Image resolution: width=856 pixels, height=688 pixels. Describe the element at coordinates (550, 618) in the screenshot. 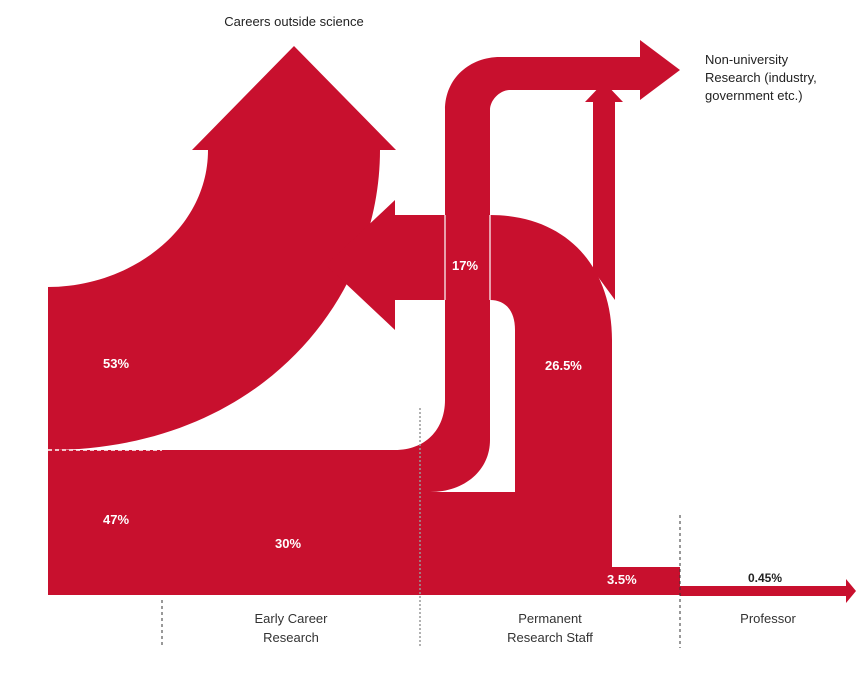

I see `stage-permanent-line1: Permanent` at that location.